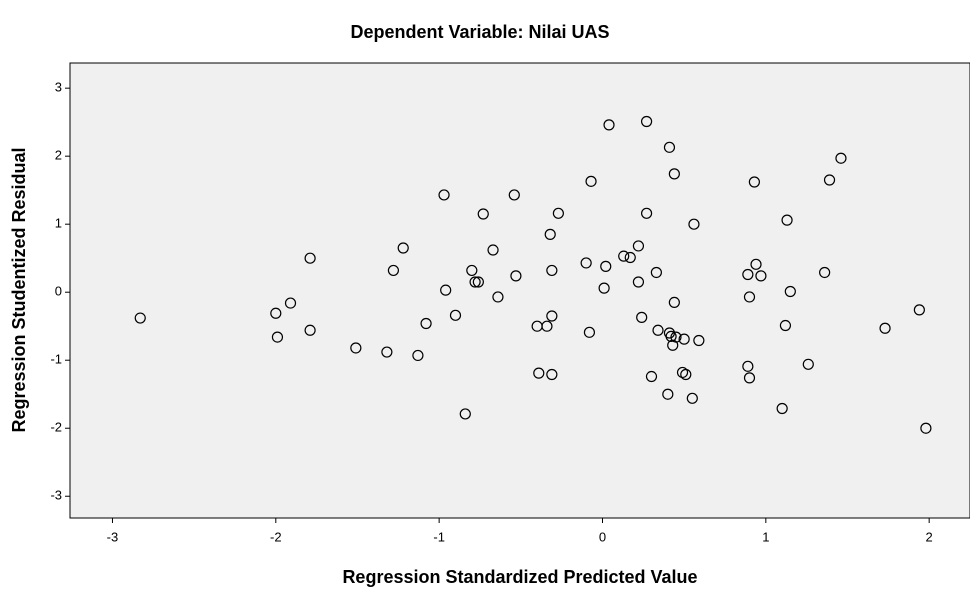 This screenshot has height=595, width=970. What do you see at coordinates (439, 536) in the screenshot?
I see `x-tick-label: -1` at bounding box center [439, 536].